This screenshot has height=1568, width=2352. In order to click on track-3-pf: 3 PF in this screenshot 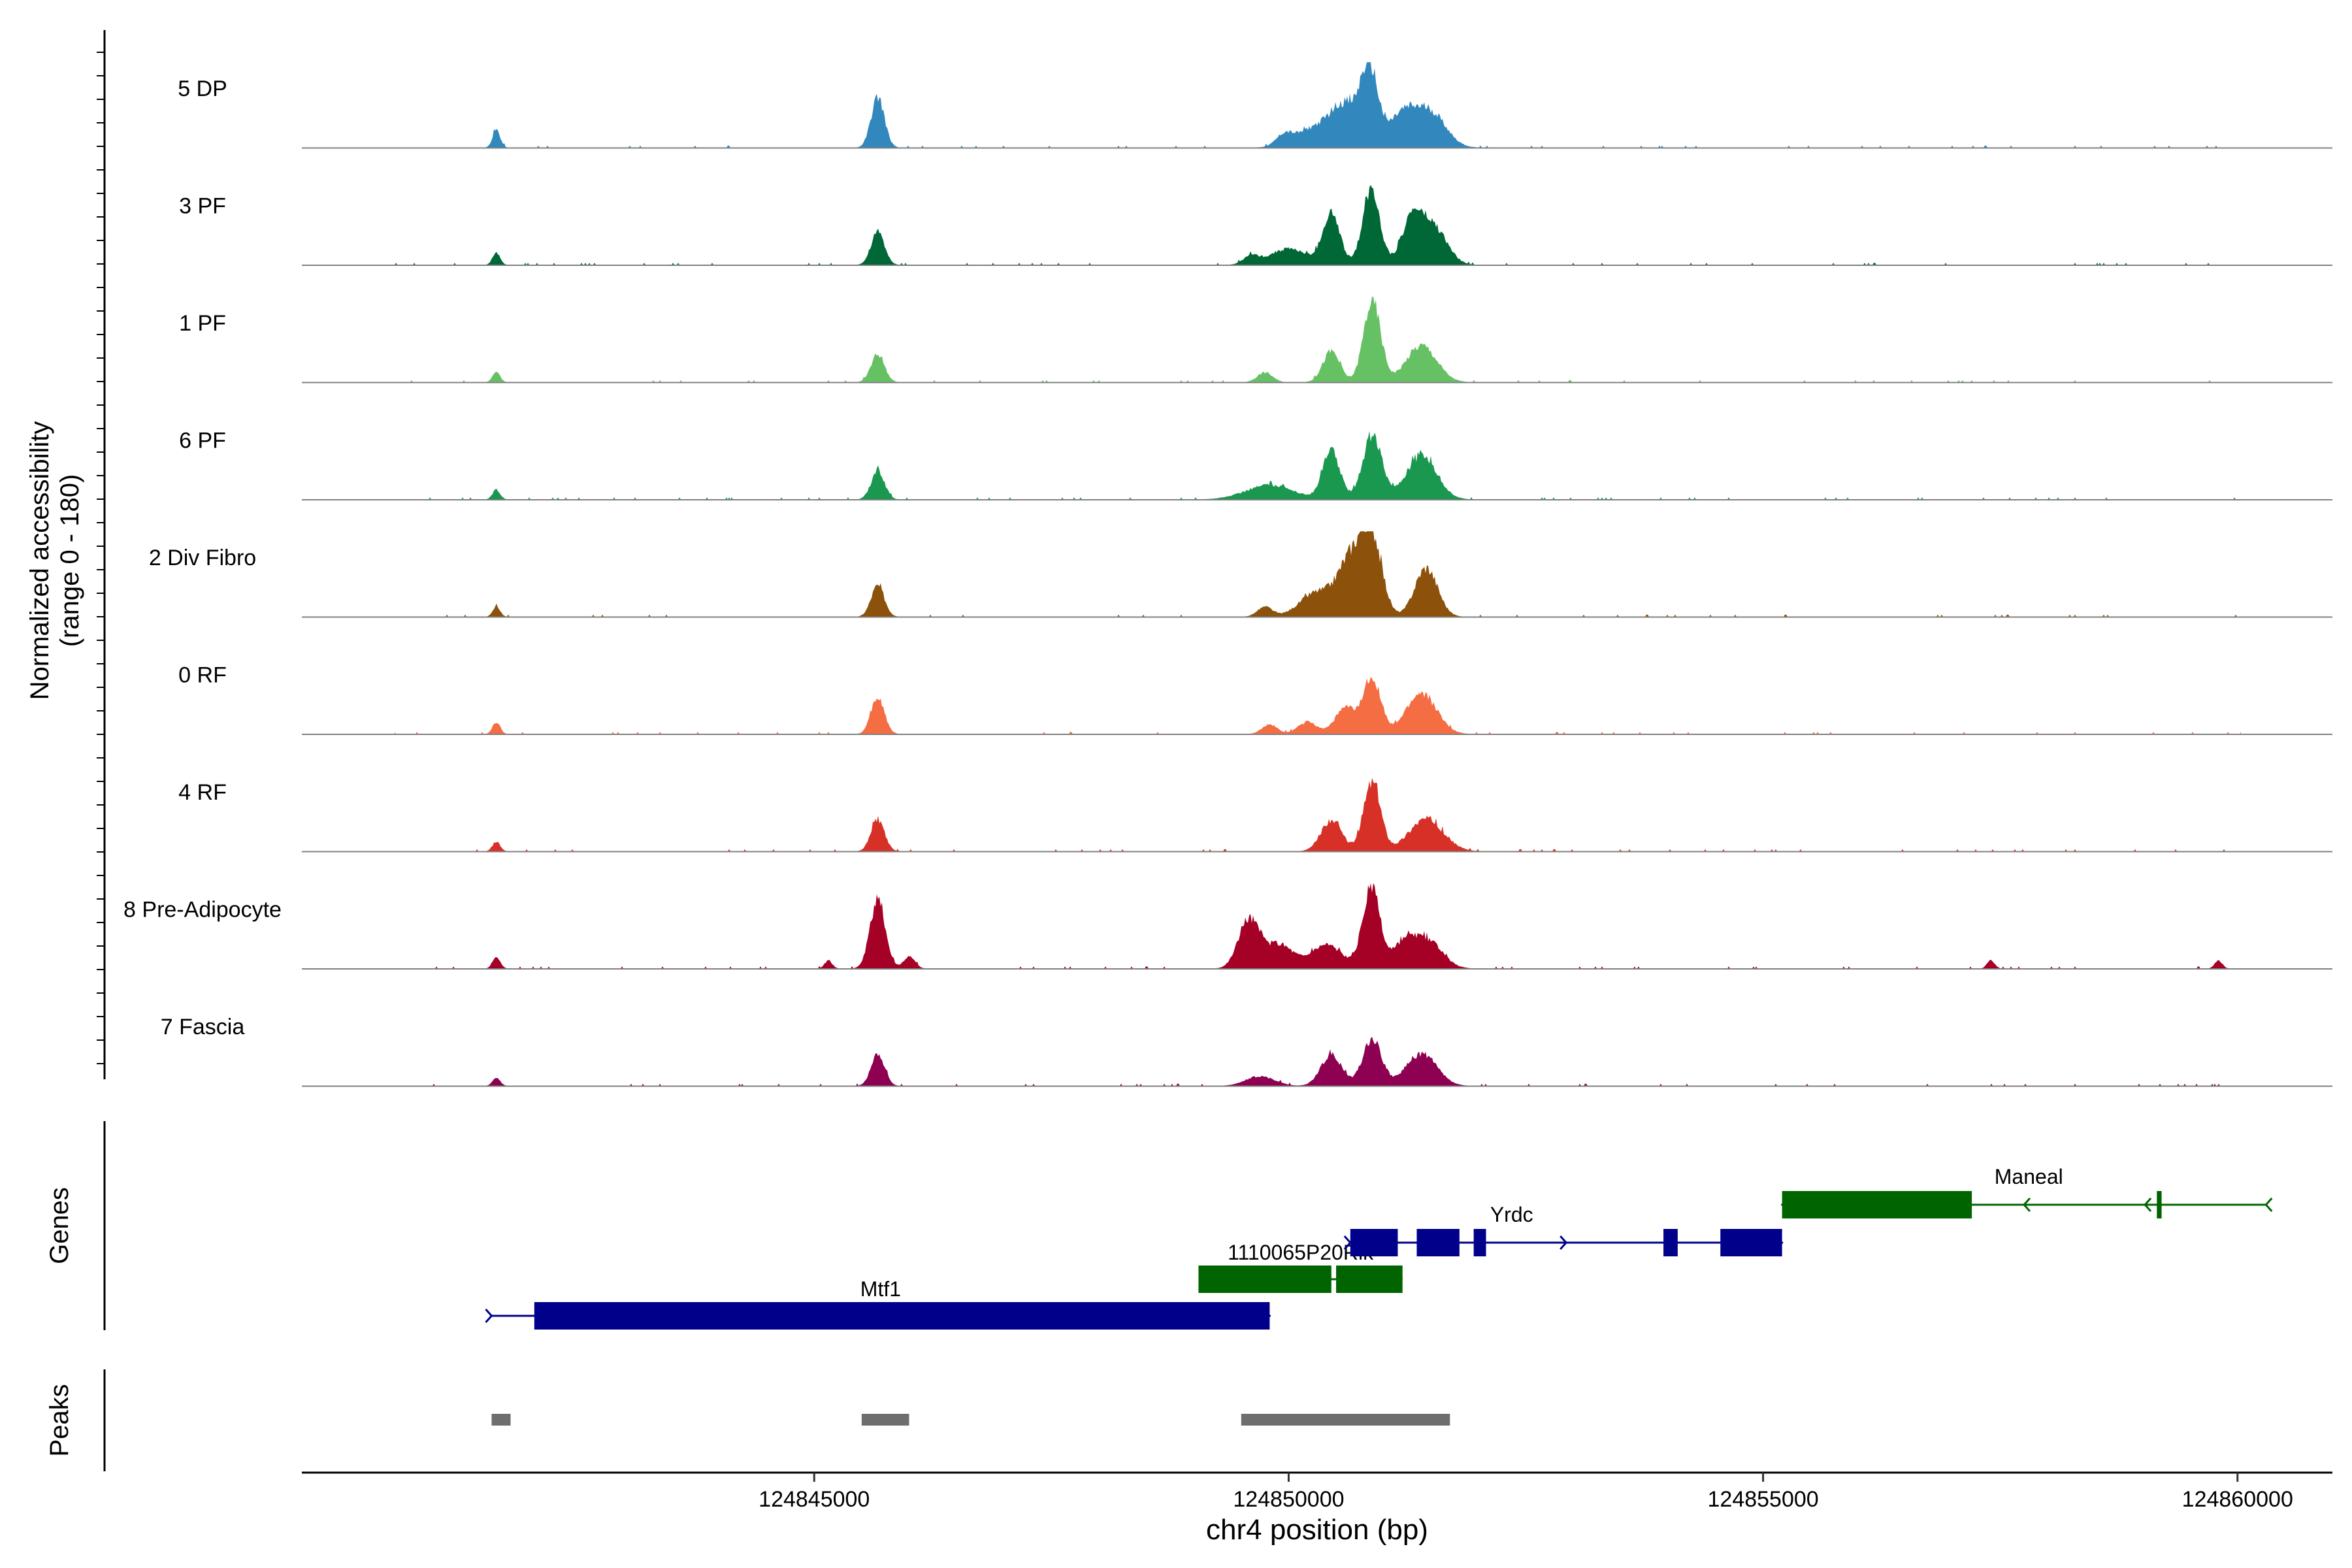, I will do `click(1255, 225)`.